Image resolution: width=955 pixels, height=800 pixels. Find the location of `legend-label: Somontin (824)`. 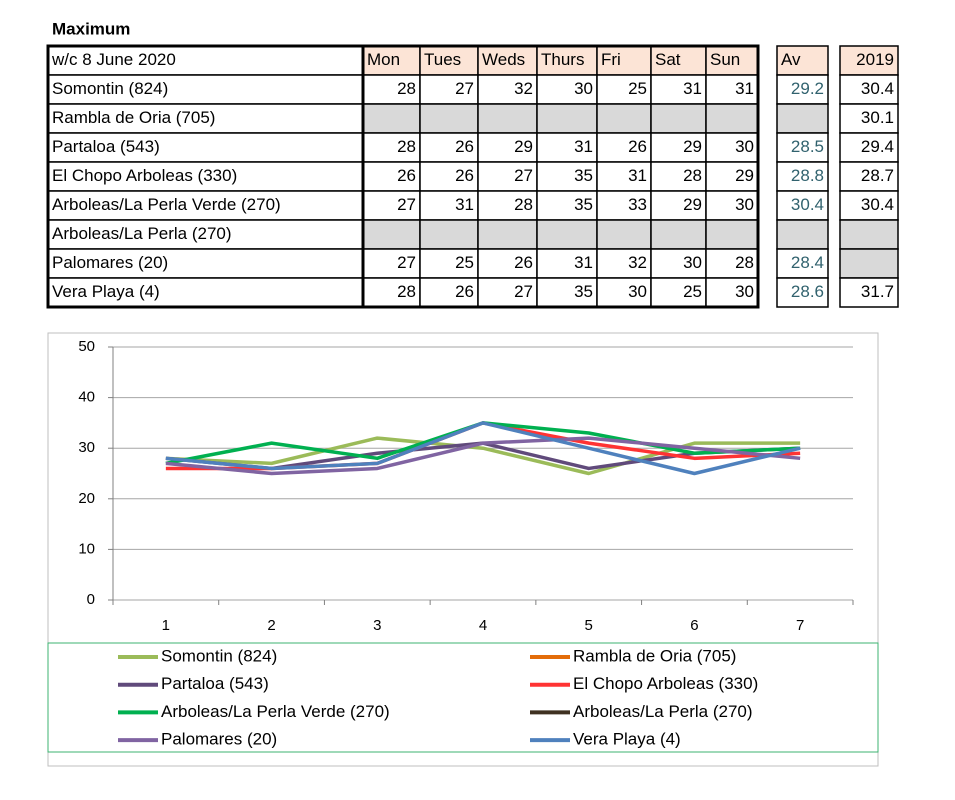

legend-label: Somontin (824) is located at coordinates (219, 655).